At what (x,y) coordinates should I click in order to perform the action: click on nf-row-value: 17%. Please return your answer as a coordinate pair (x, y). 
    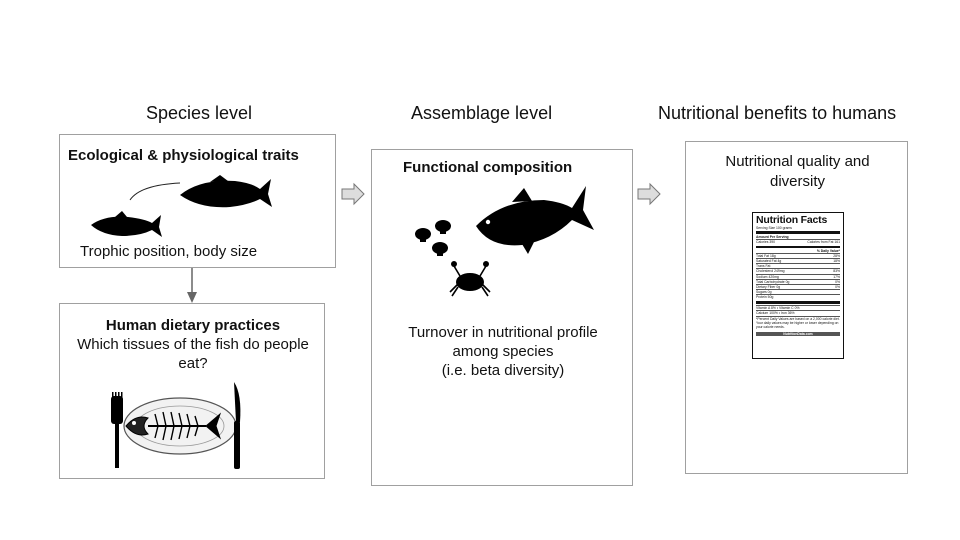
    Looking at the image, I should click on (836, 276).